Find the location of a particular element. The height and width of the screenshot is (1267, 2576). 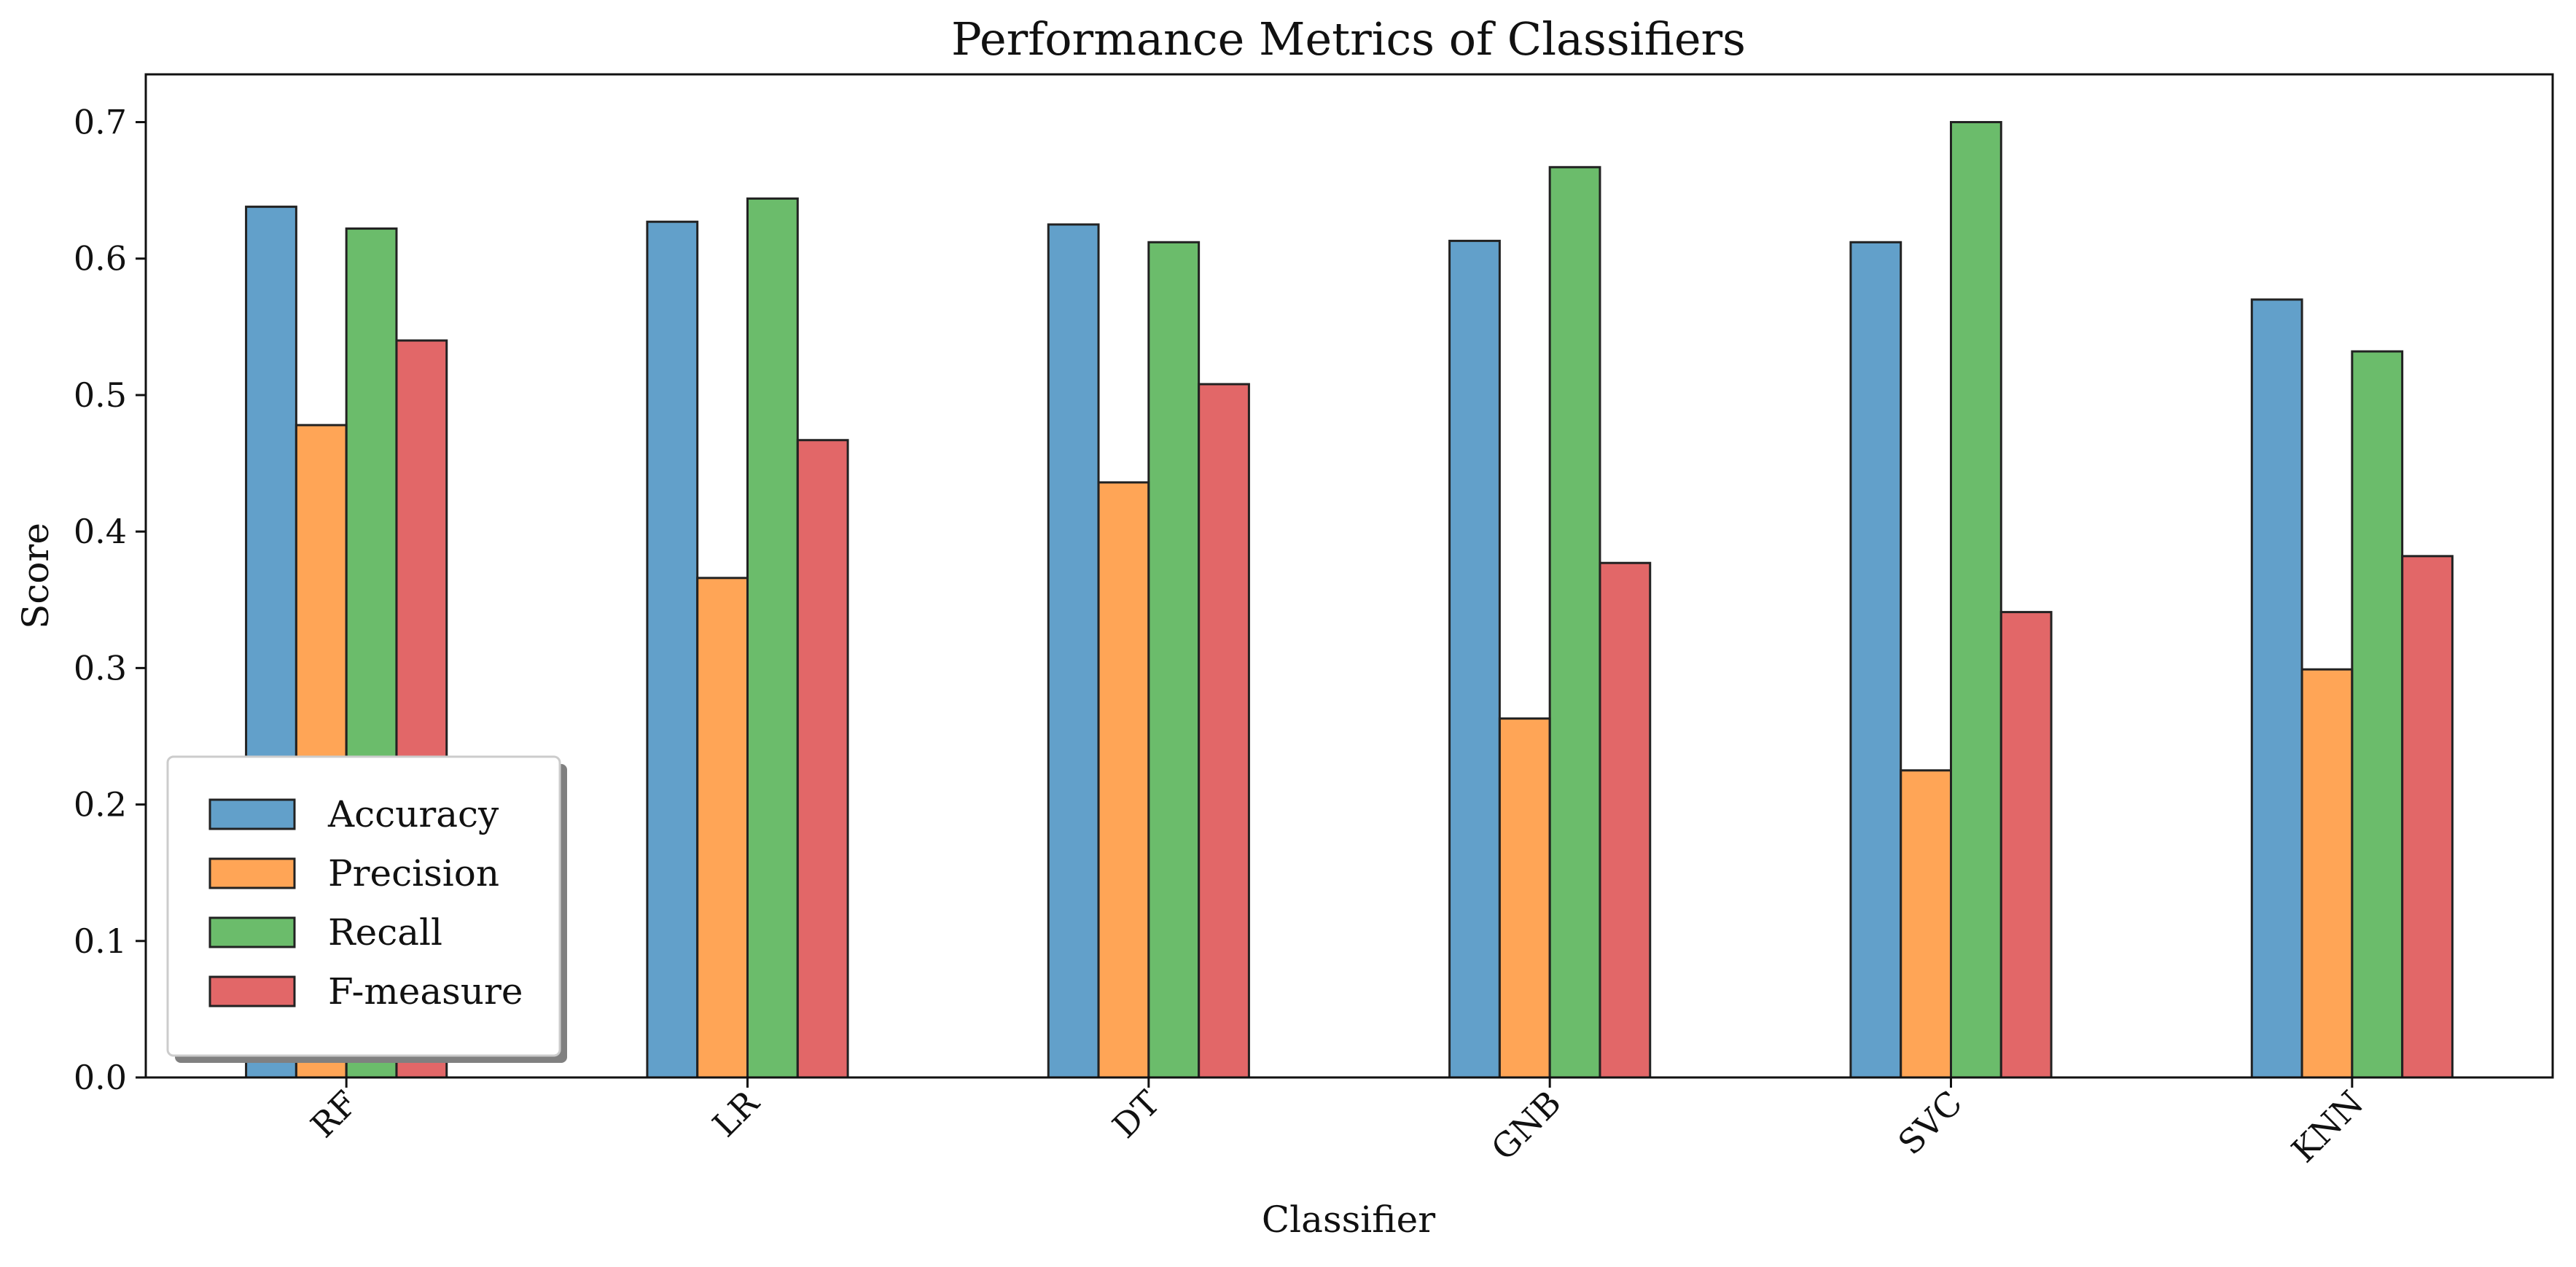

bar-svc-f-measure is located at coordinates (2026, 845).